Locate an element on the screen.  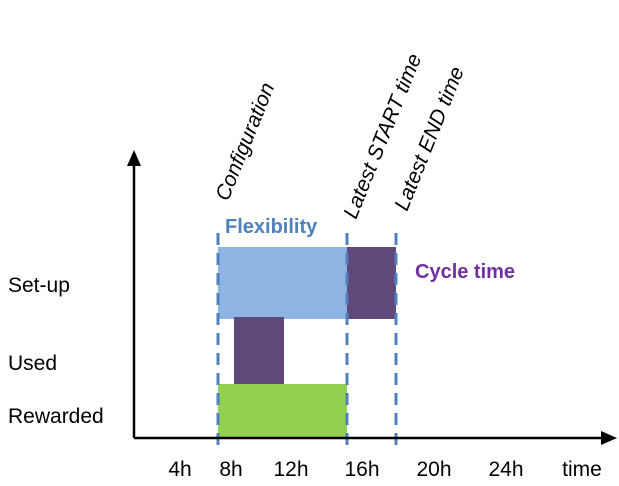
x-axis-arrowhead is located at coordinates (609, 438).